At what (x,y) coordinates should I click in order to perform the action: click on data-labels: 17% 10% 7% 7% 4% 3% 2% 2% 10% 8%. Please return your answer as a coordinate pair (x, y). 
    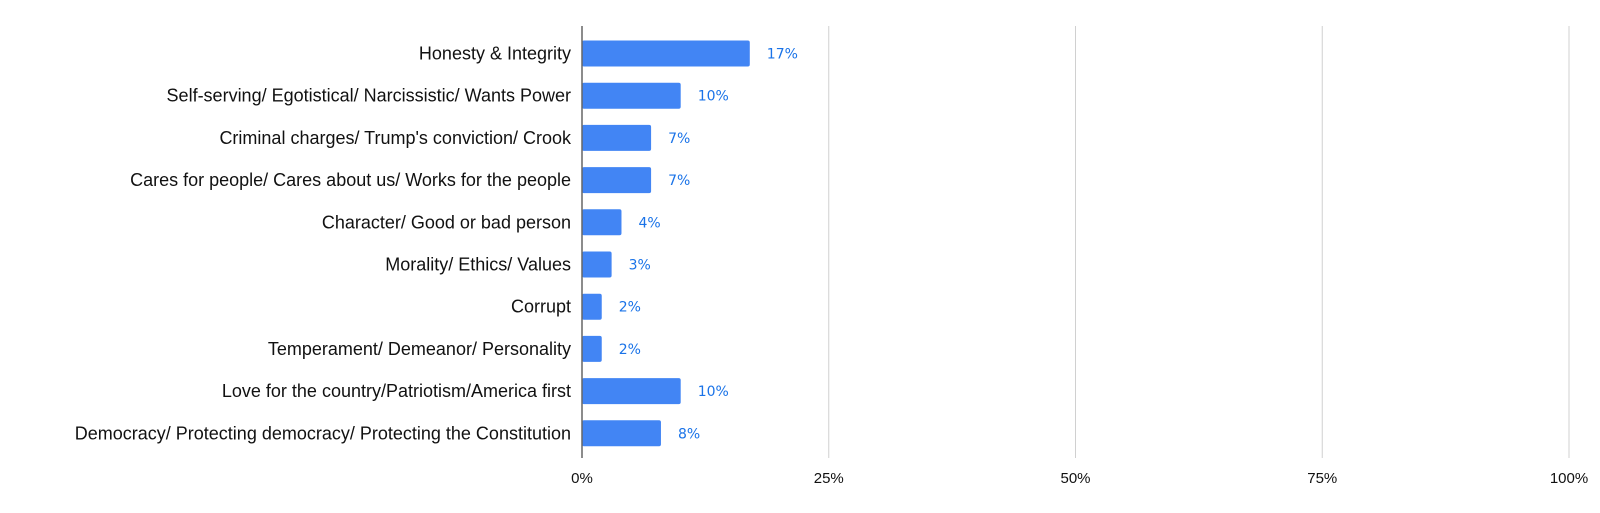
    Looking at the image, I should click on (708, 245).